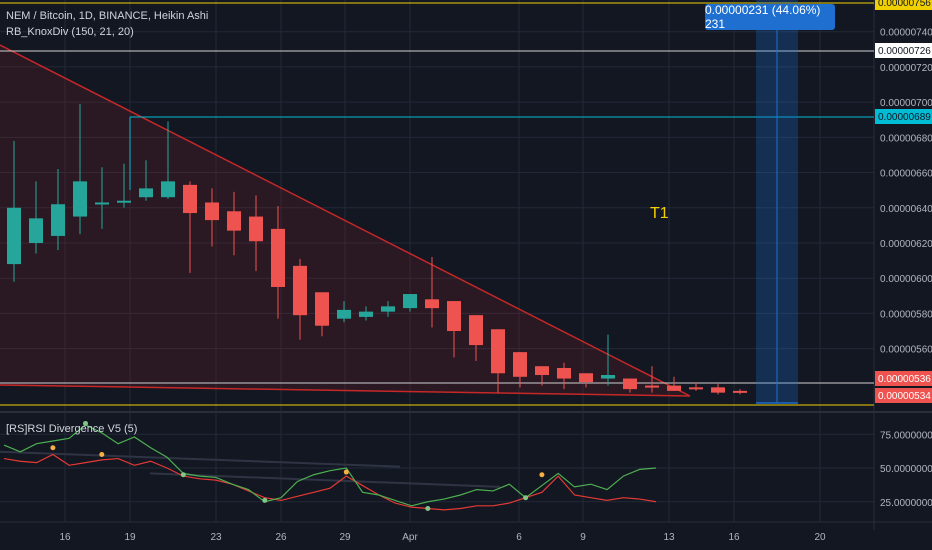  I want to click on x-tick-label: 13, so click(669, 537).